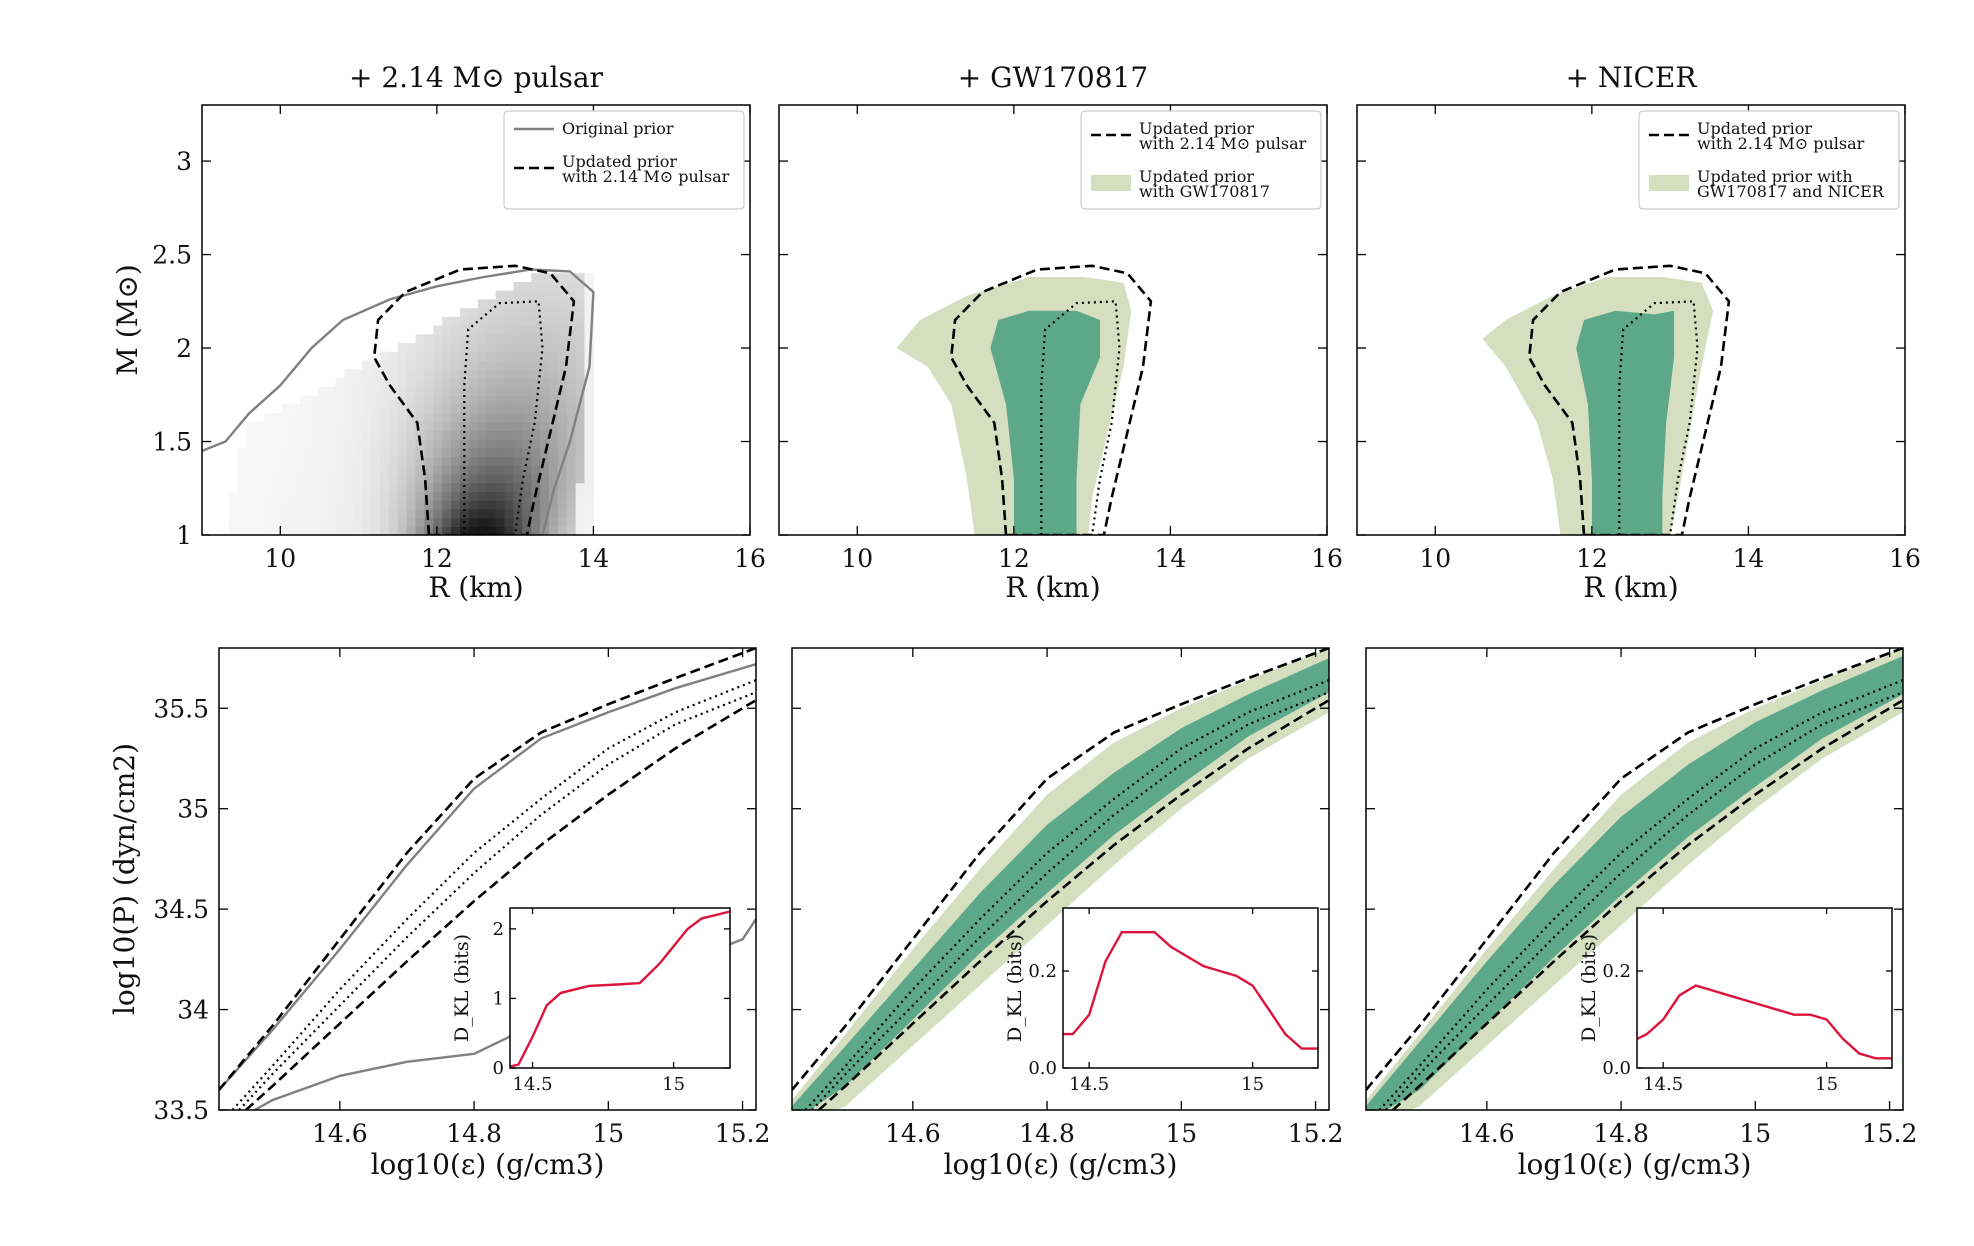 This screenshot has height=1246, width=1974. What do you see at coordinates (280, 558) in the screenshot?
I see `x-tick-label: 10` at bounding box center [280, 558].